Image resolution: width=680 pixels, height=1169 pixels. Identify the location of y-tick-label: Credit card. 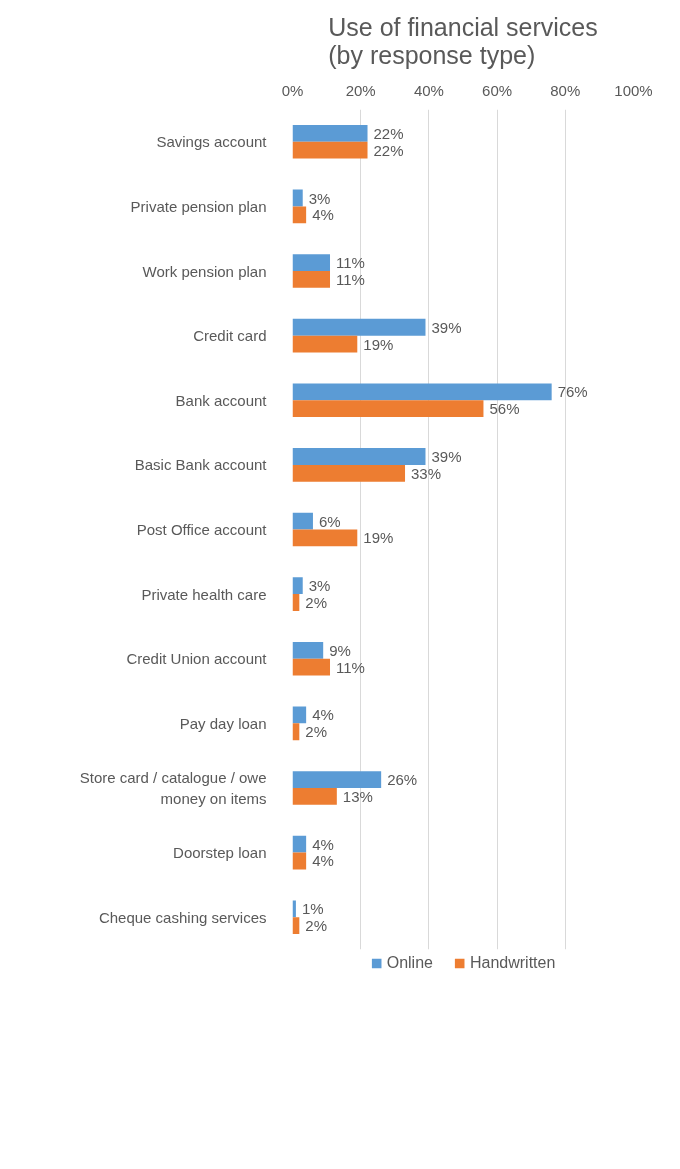
(230, 336).